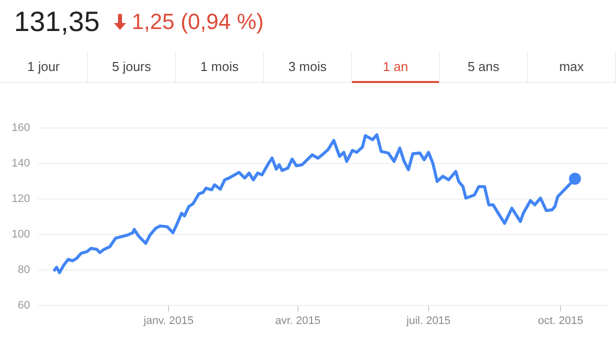 The height and width of the screenshot is (346, 616). Describe the element at coordinates (428, 321) in the screenshot. I see `x-tick-label: juil. 2015` at that location.